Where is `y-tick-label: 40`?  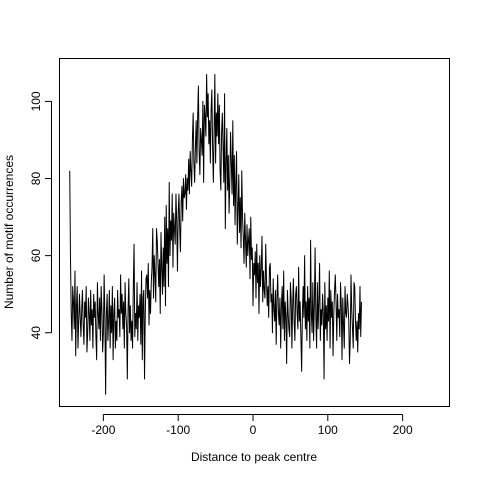 y-tick-label: 40 is located at coordinates (36, 333).